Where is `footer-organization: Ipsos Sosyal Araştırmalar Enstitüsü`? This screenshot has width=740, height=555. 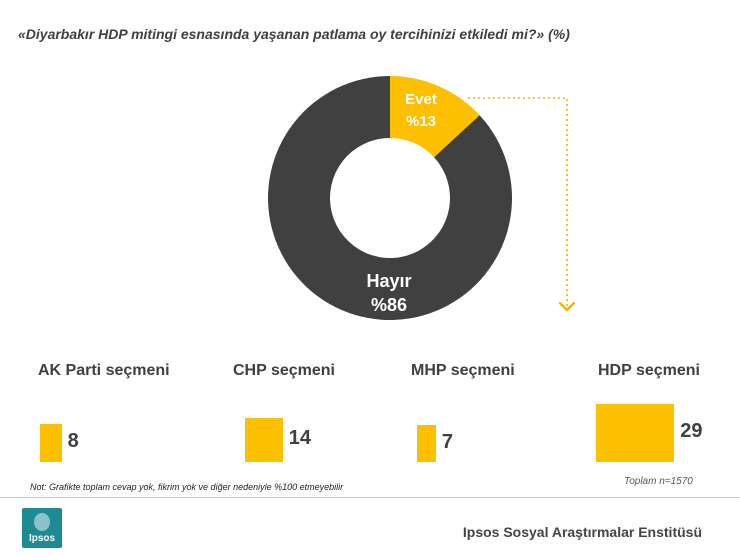
footer-organization: Ipsos Sosyal Araştırmalar Enstitüsü is located at coordinates (582, 532).